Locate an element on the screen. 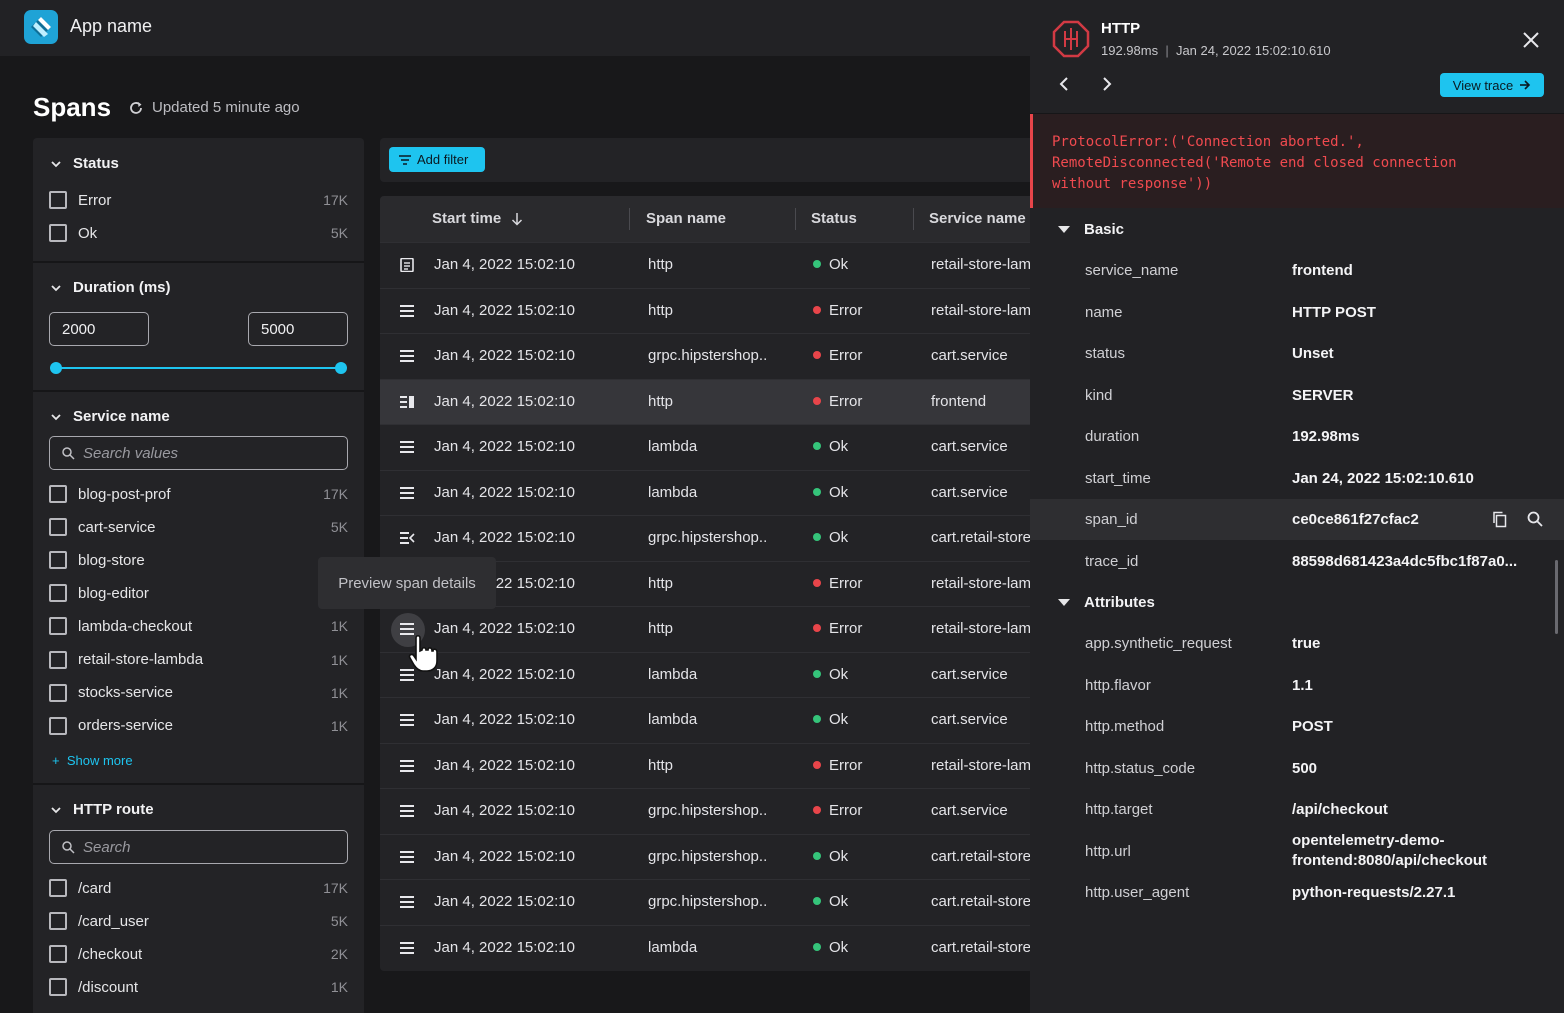  service-filter-header: Service name is located at coordinates (110, 416).